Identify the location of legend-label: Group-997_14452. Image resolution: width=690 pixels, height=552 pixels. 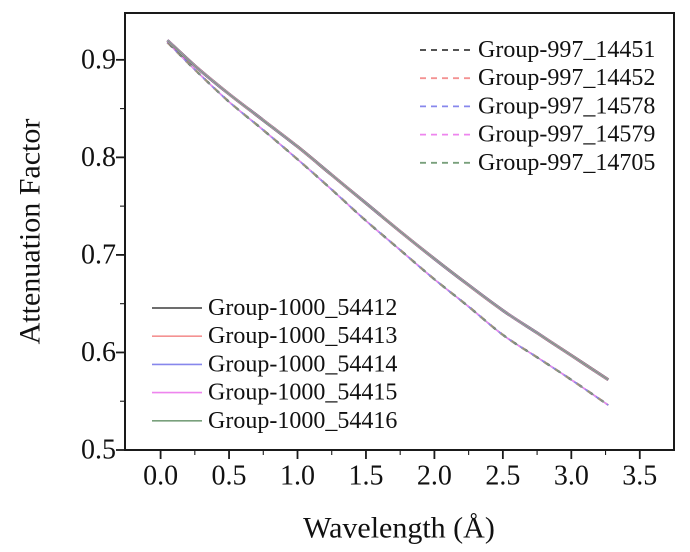
(566, 78).